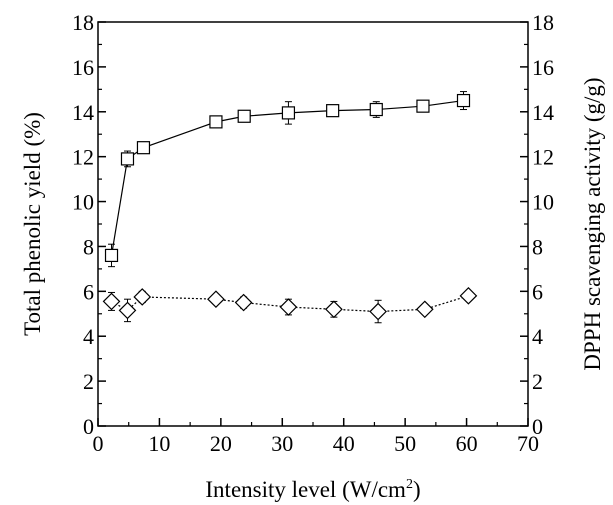 This screenshot has height=505, width=613. What do you see at coordinates (88, 336) in the screenshot?
I see `y-tick-label-left: 4` at bounding box center [88, 336].